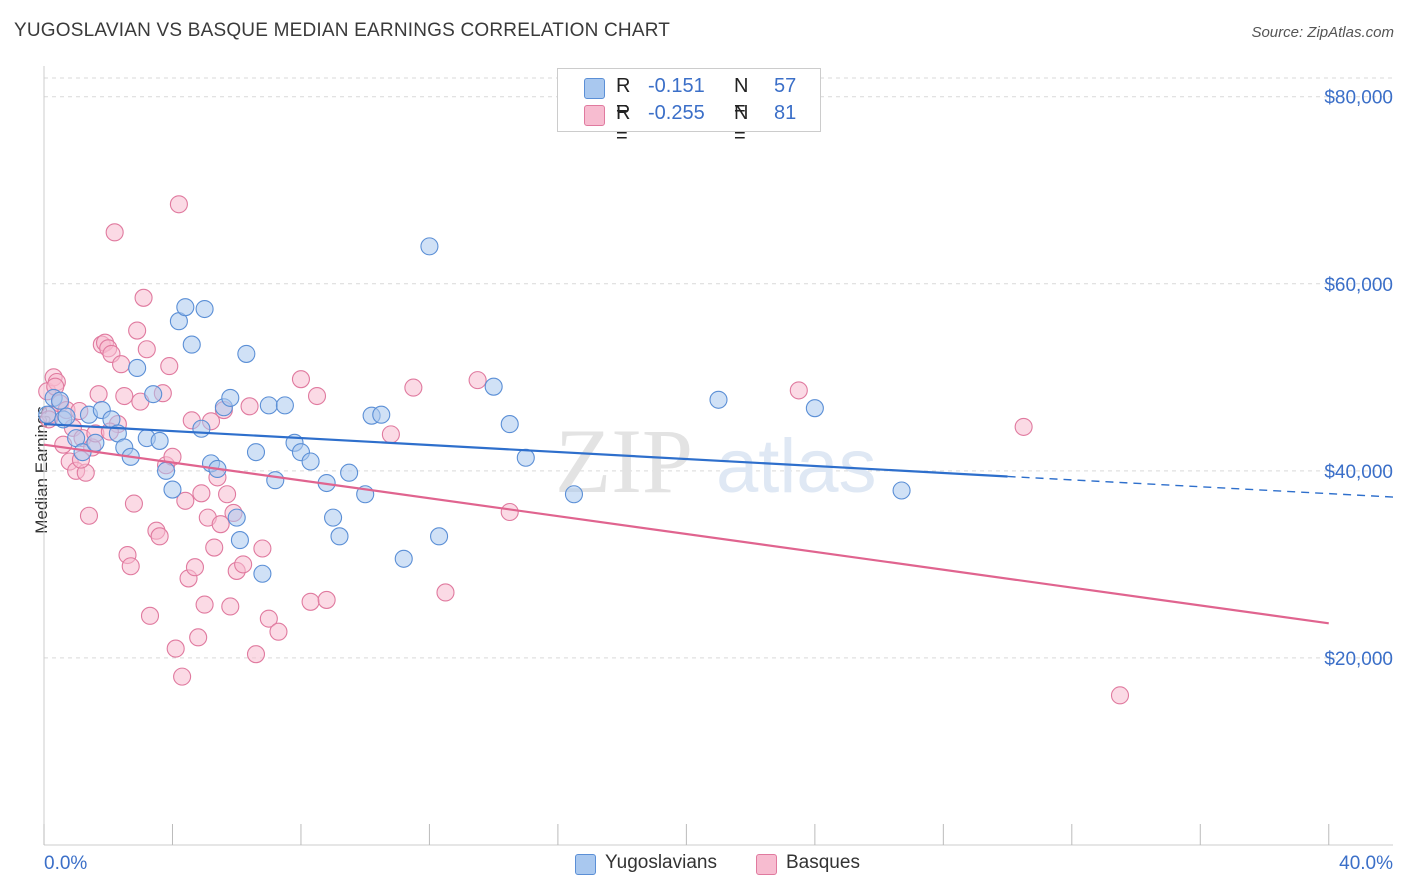 The width and height of the screenshot is (1406, 892). What do you see at coordinates (594, 88) in the screenshot?
I see `yugo-swatch-icon` at bounding box center [594, 88].